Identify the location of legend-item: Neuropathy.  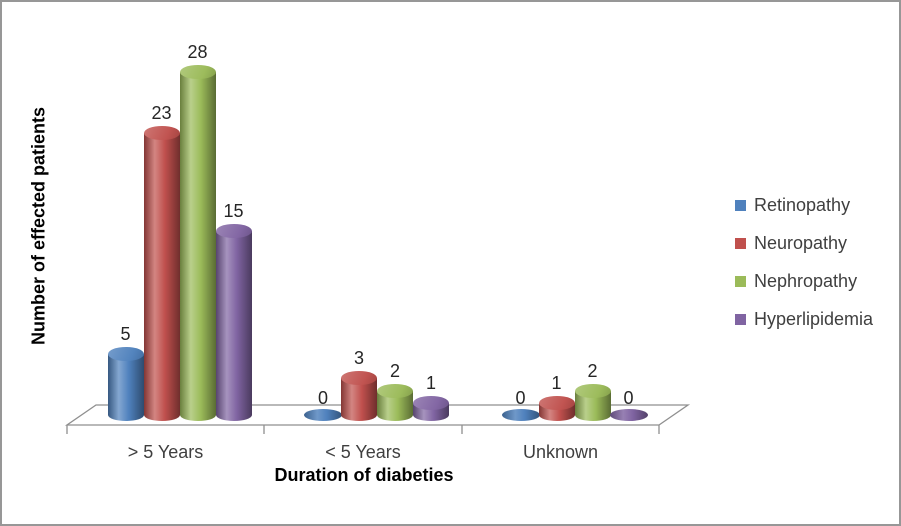
(804, 243).